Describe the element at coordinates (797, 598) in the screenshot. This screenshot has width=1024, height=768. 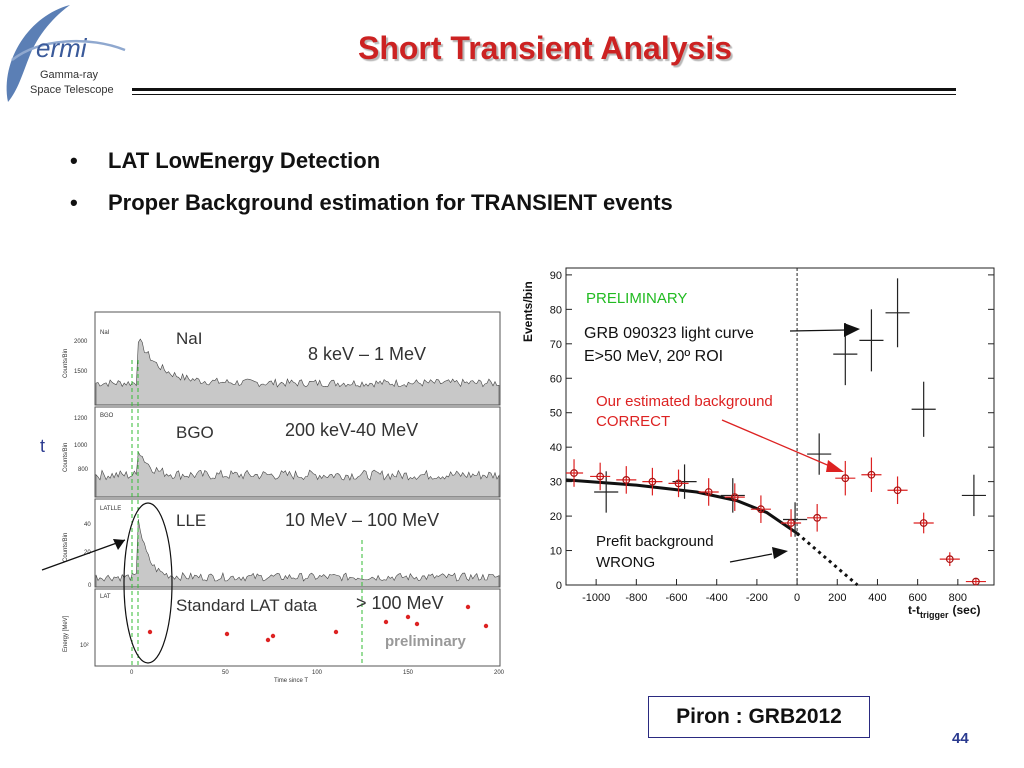
I see `xtick-label: 0` at that location.